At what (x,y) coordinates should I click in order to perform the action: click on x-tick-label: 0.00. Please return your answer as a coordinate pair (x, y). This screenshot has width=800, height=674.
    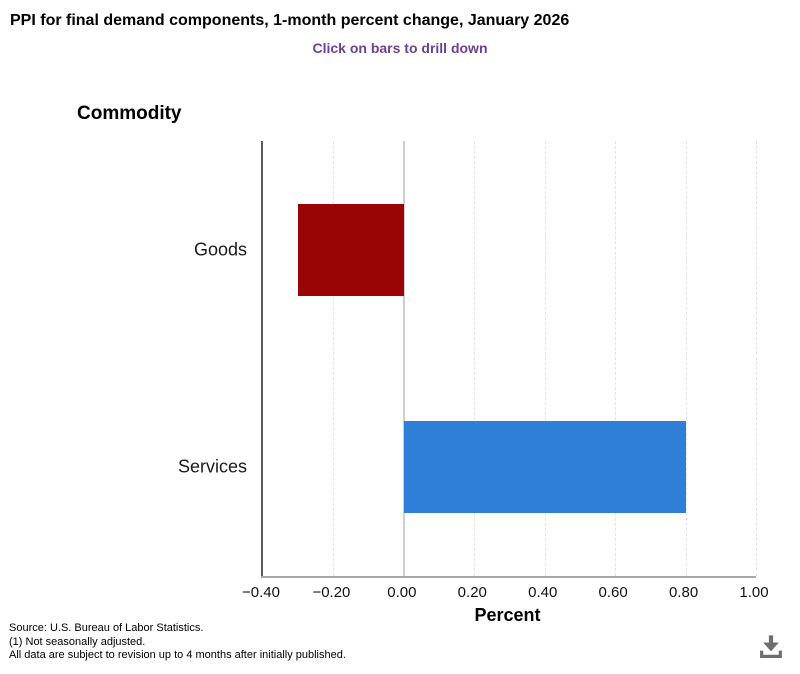
    Looking at the image, I should click on (402, 592).